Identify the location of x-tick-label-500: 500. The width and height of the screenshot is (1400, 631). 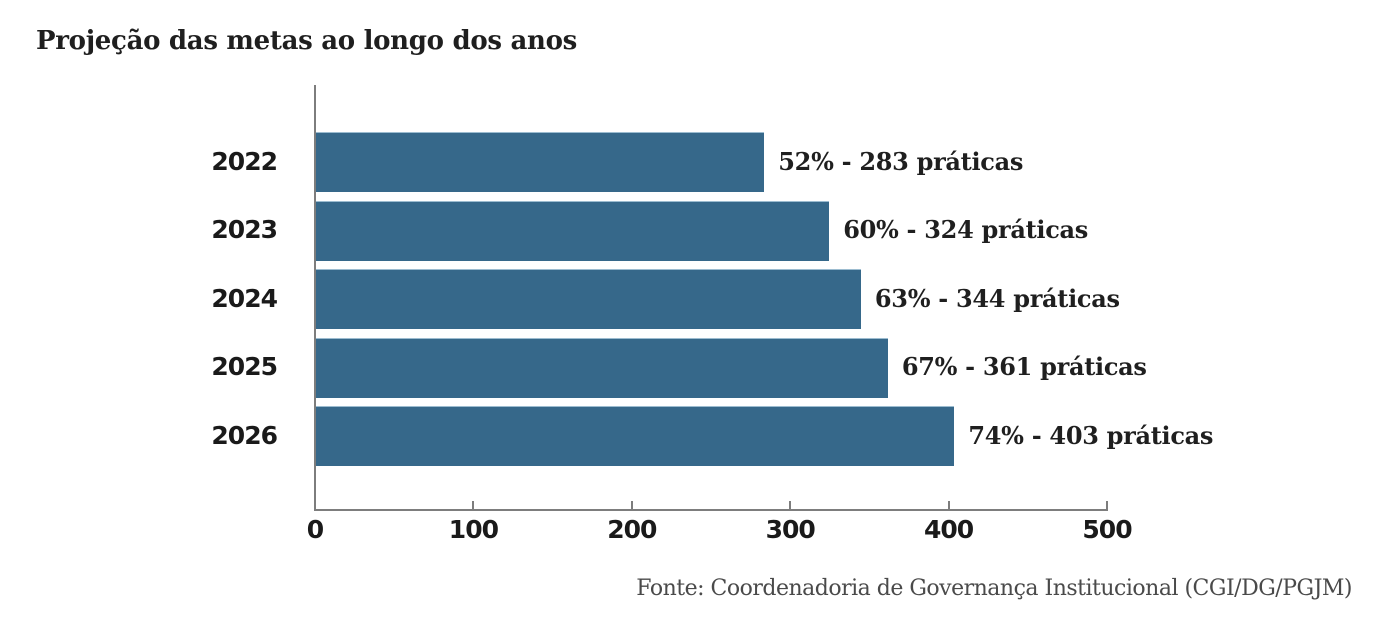
(1107, 529).